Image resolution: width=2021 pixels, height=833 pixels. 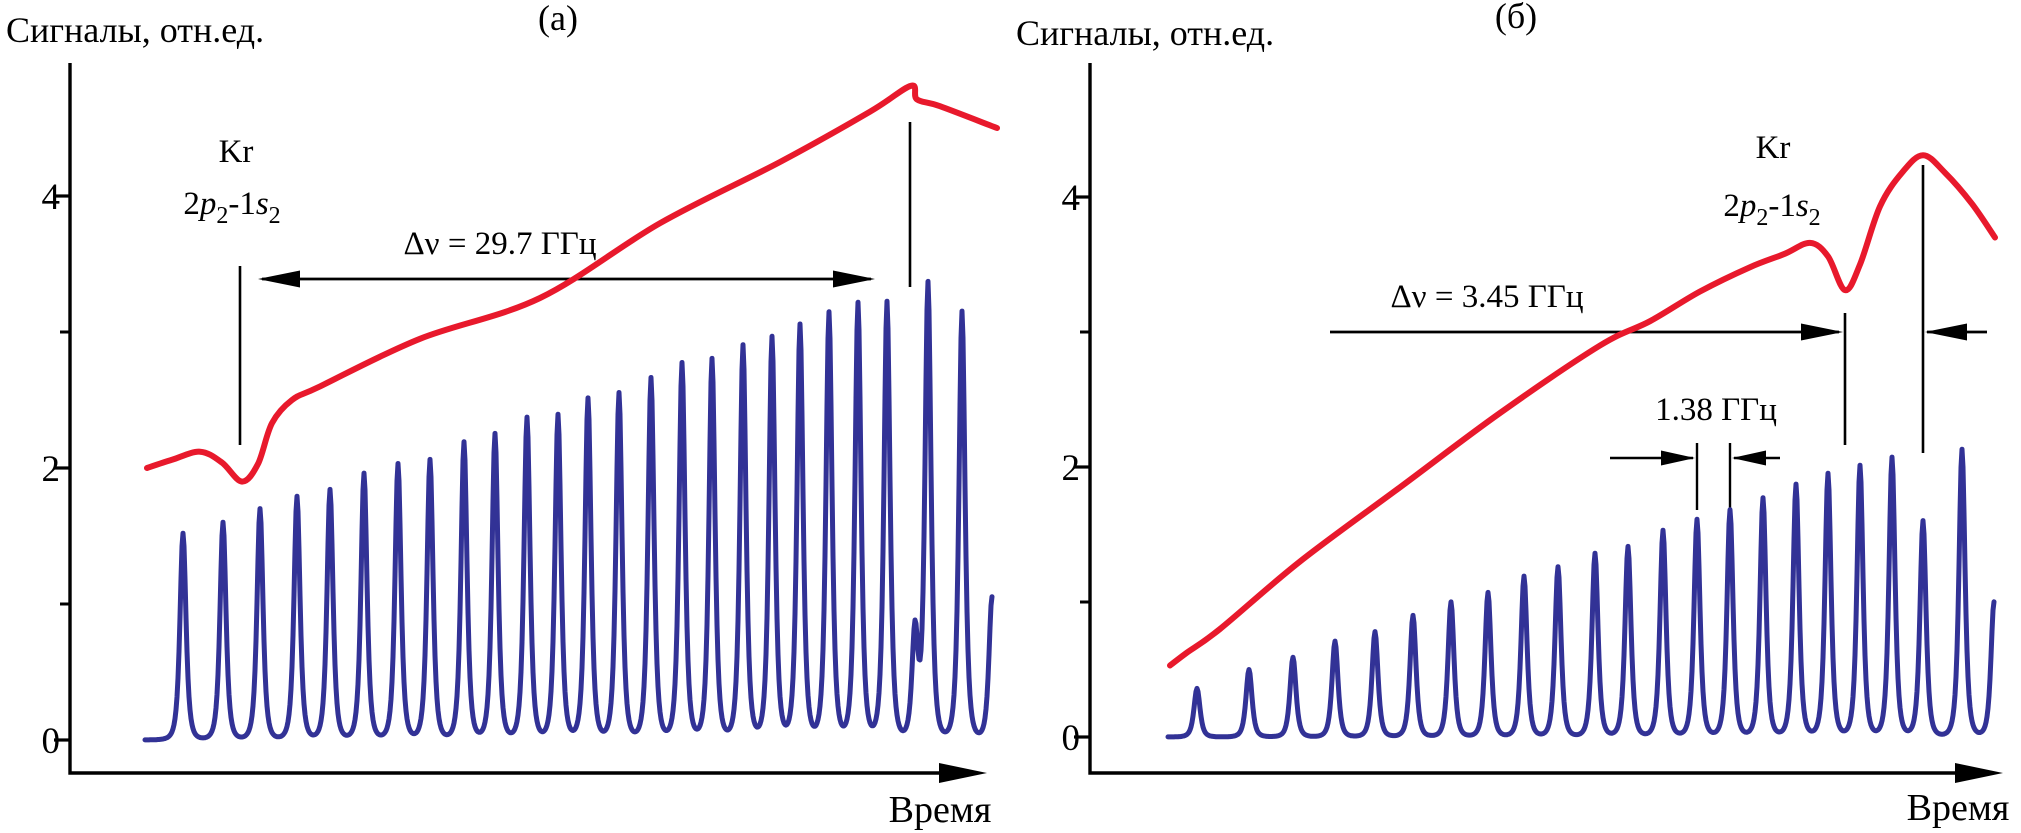 I want to click on panel-b-ytick-0: 0, so click(x=1071, y=738).